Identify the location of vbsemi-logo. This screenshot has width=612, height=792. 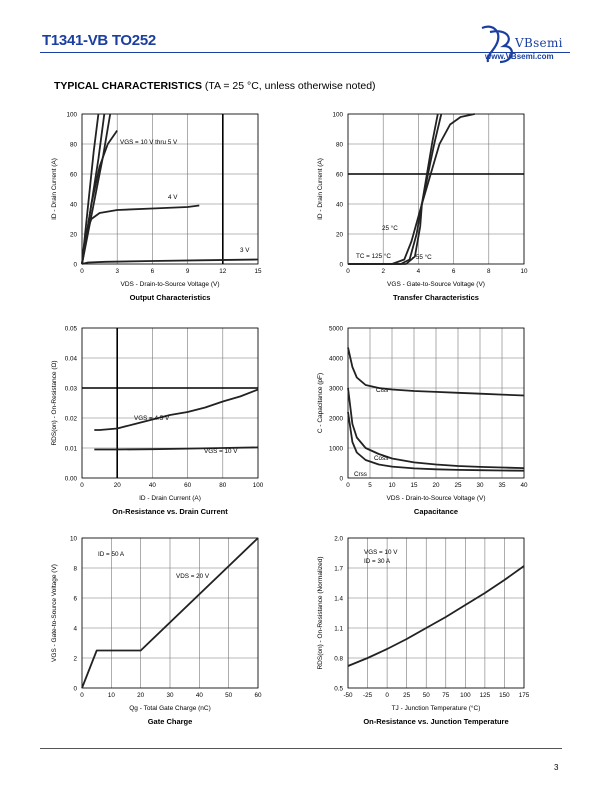
(497, 44).